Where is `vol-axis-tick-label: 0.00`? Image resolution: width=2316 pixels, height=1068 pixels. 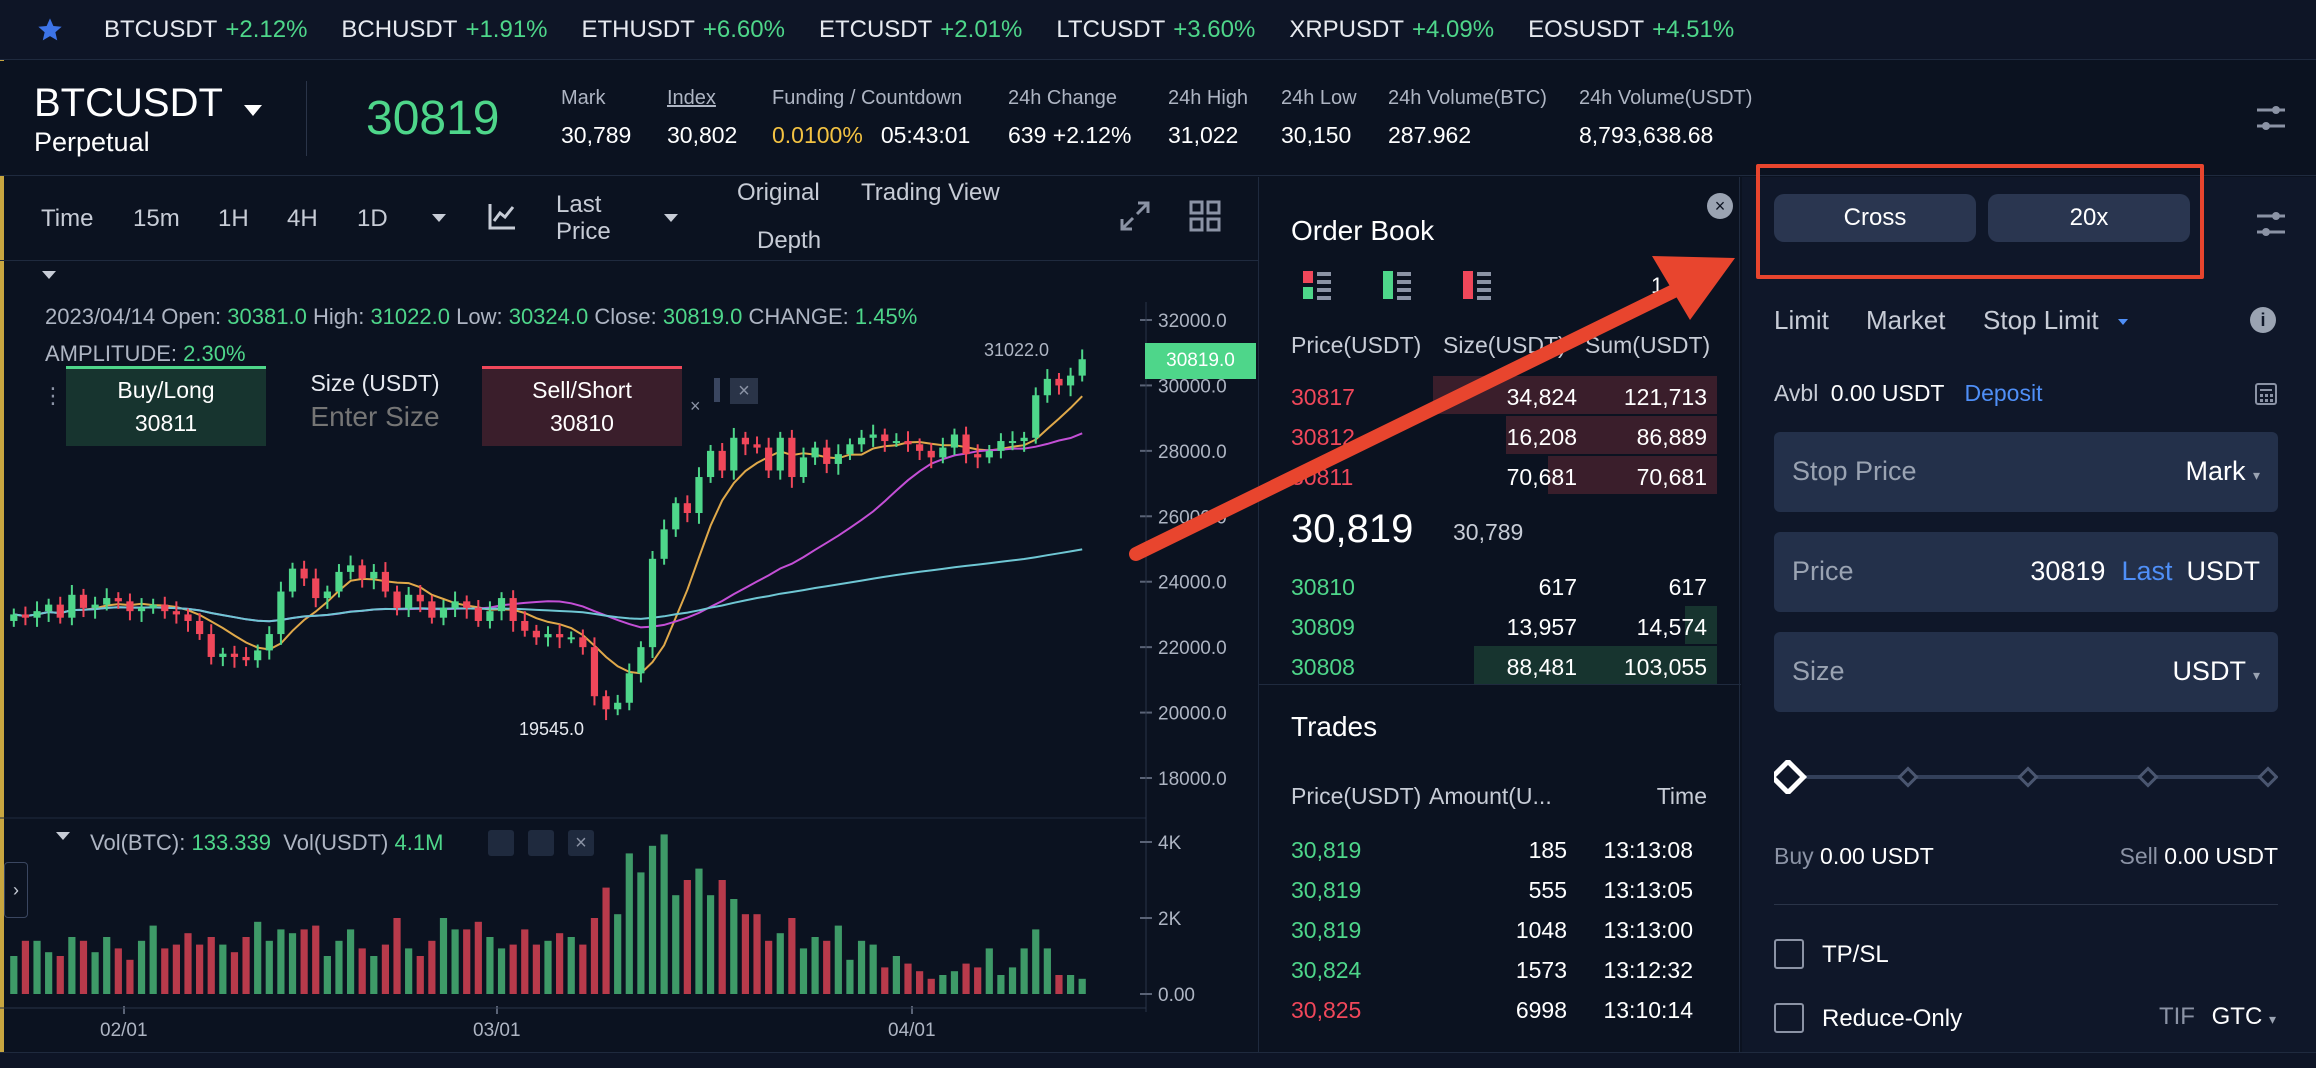
vol-axis-tick-label: 0.00 is located at coordinates (1176, 995).